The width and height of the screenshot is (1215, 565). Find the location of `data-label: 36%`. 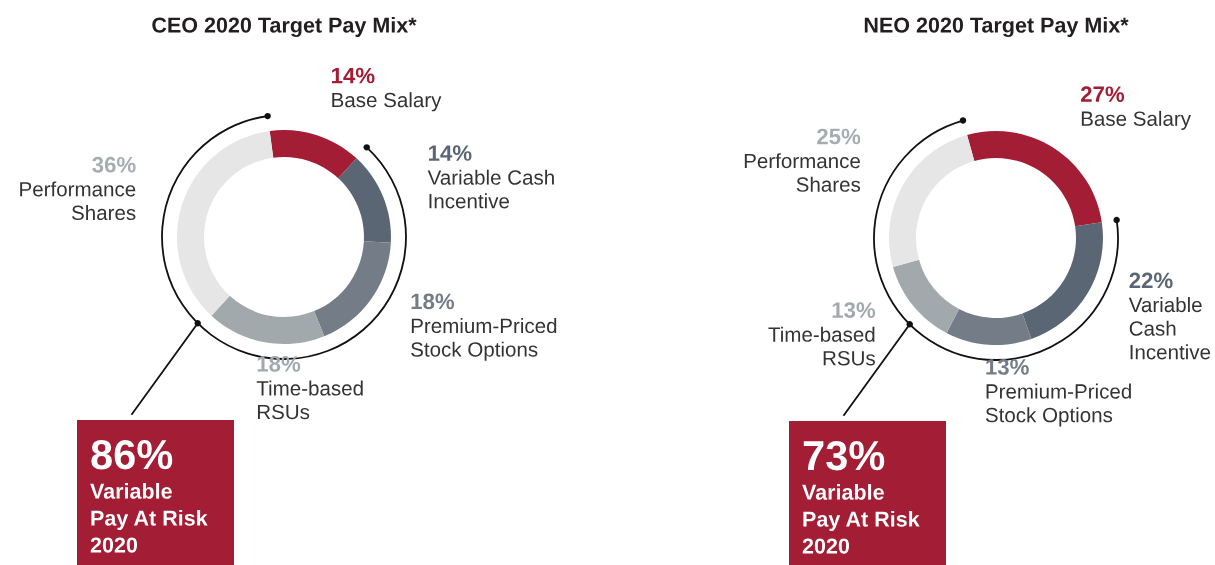

data-label: 36% is located at coordinates (114, 164).